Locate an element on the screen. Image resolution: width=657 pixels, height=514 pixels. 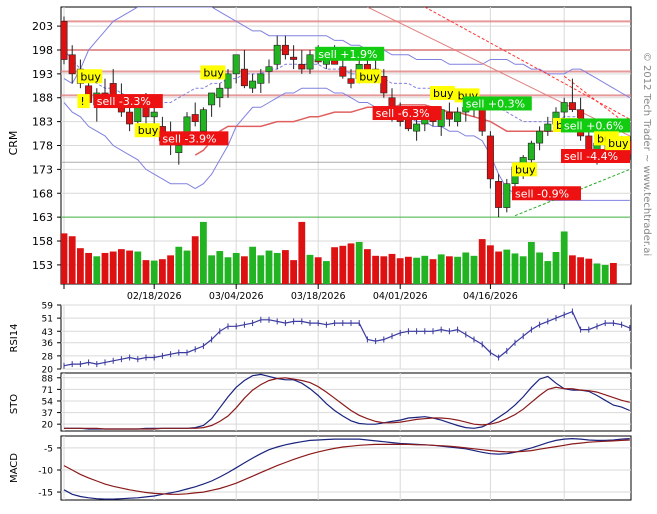
sto-tick-label: 88 is located at coordinates (48, 379).